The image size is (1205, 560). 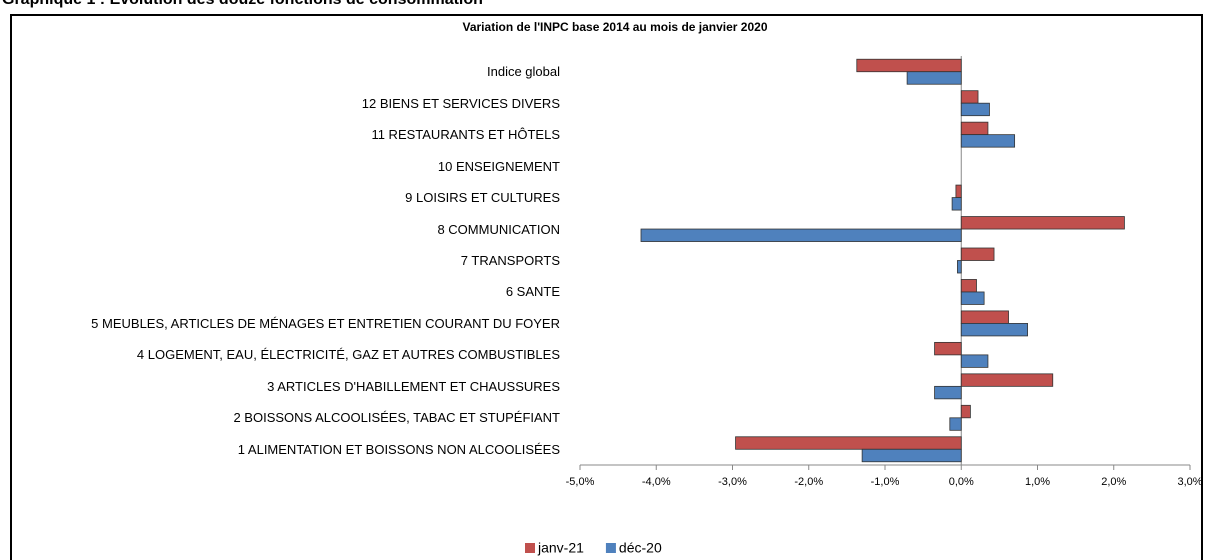 What do you see at coordinates (413, 386) in the screenshot?
I see `category-label: 3 ARTICLES D'HABILLEMENT ET CHAUSSURES` at bounding box center [413, 386].